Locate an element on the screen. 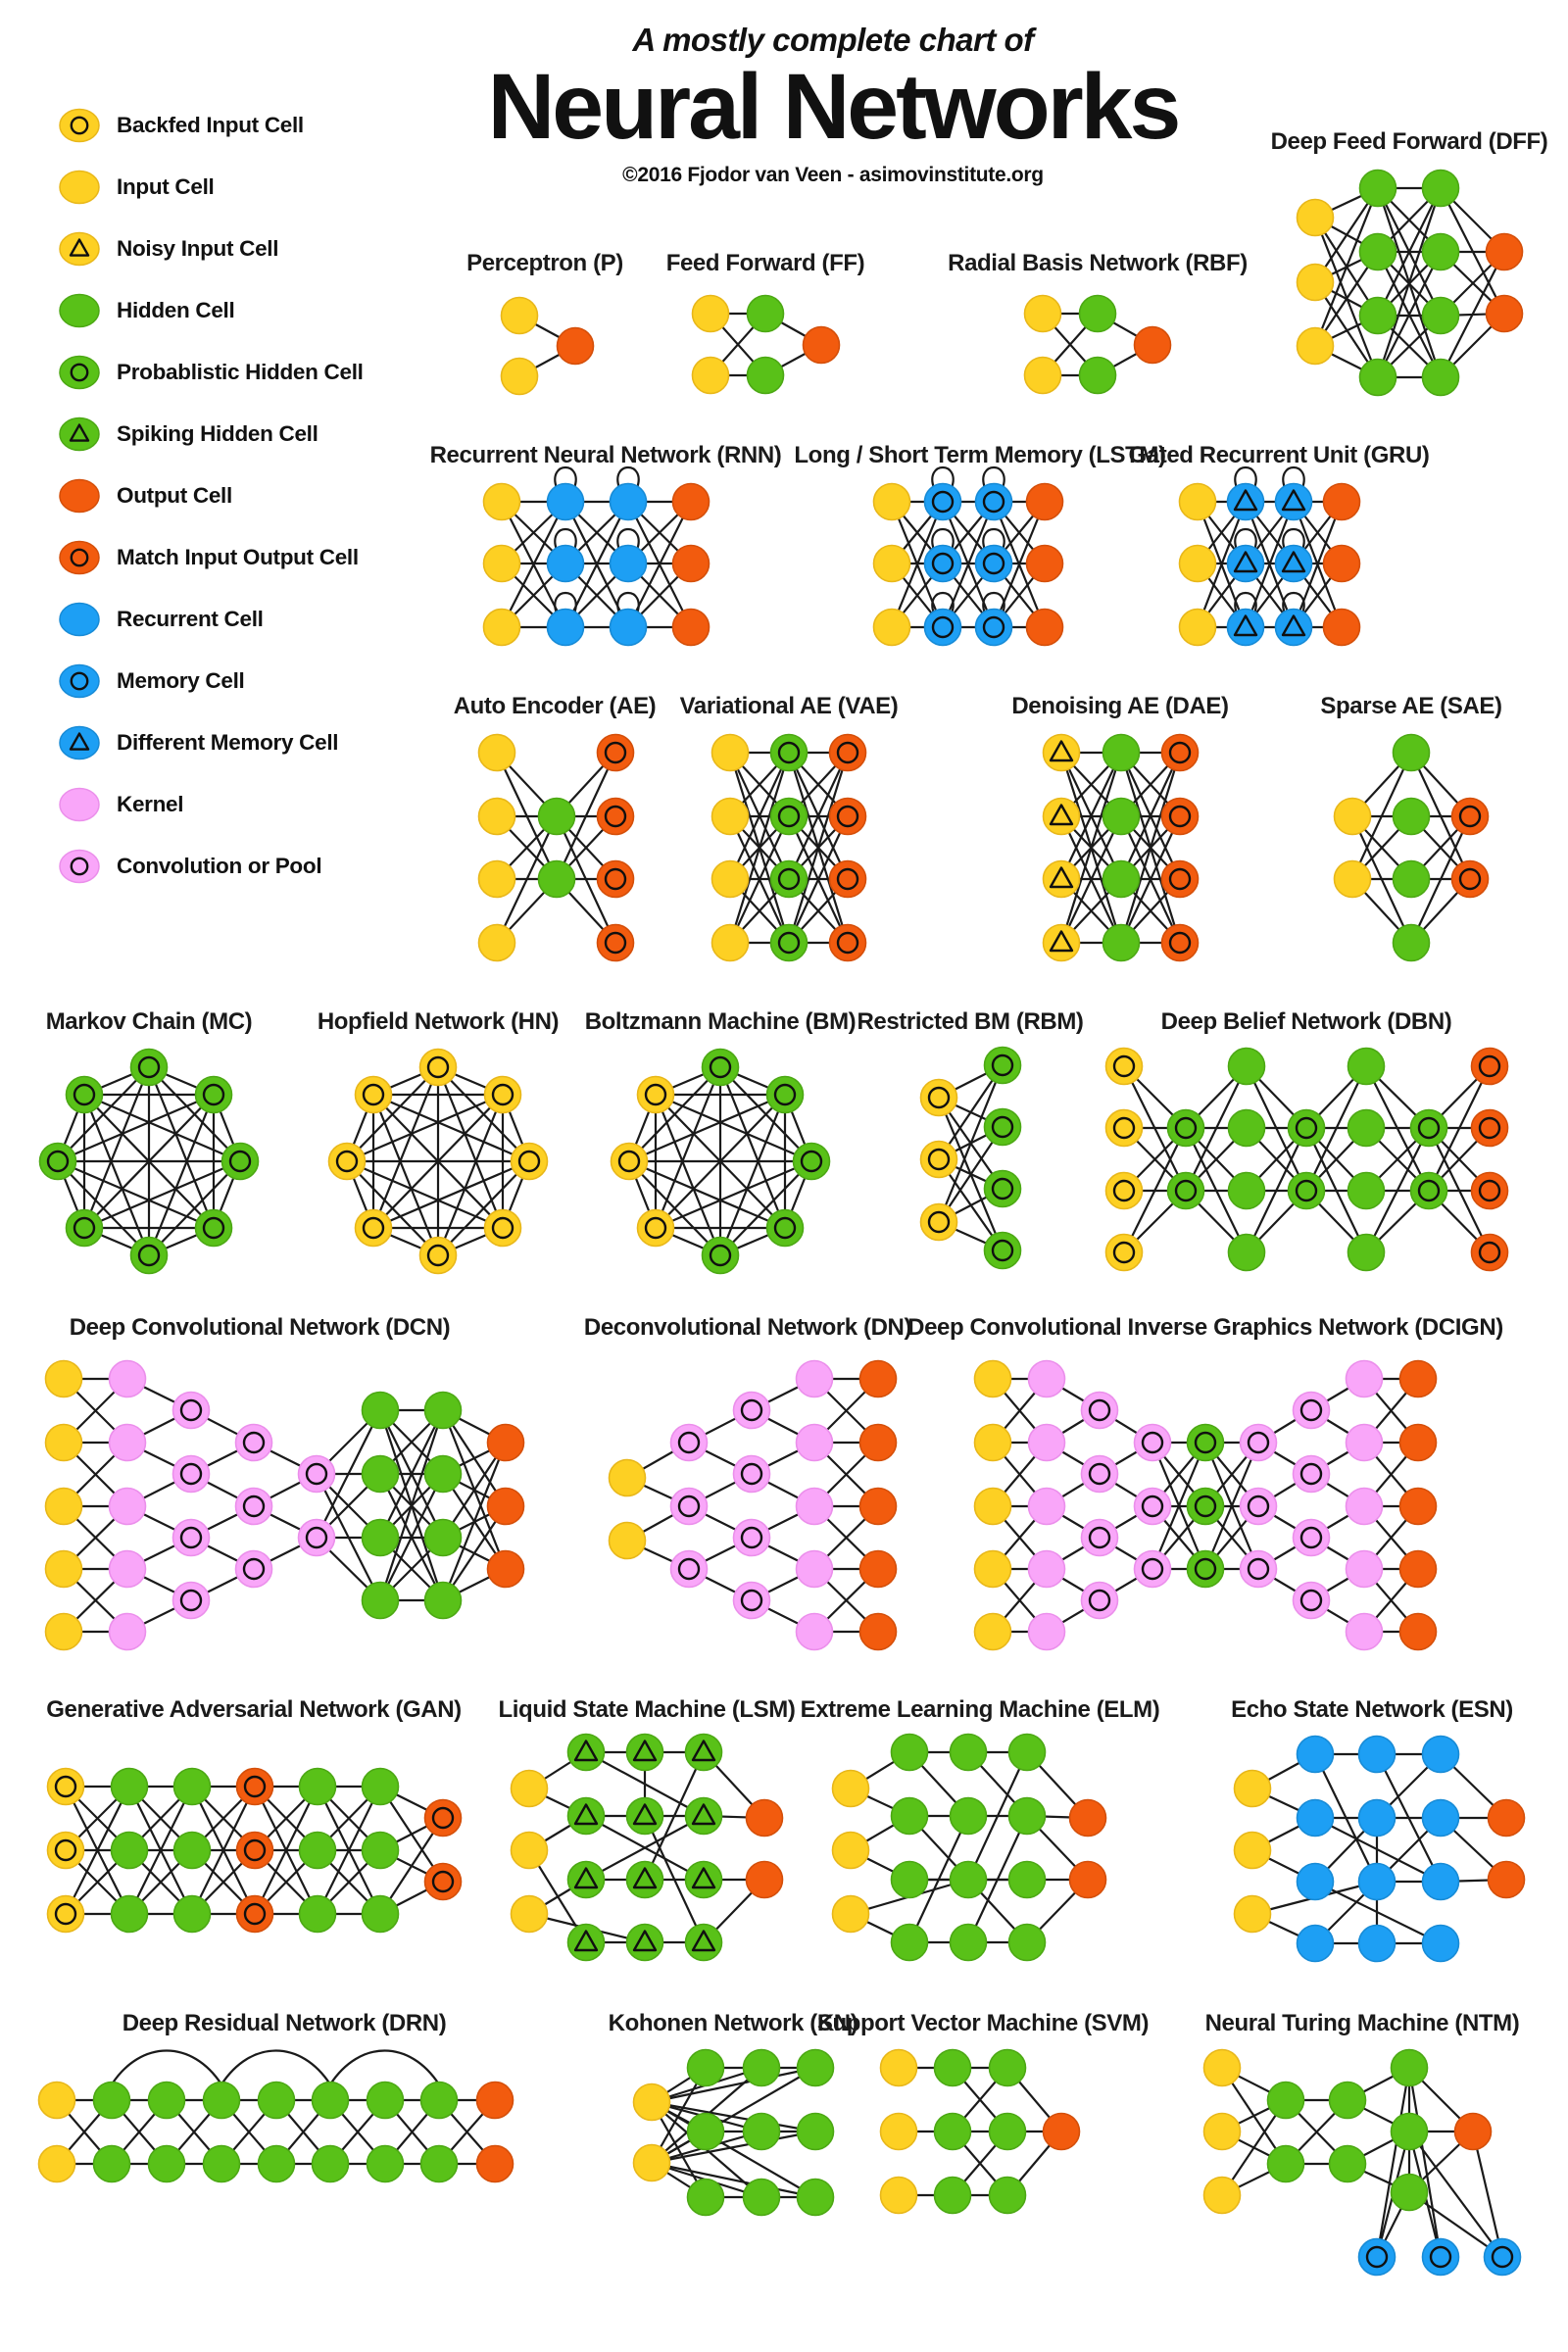 The height and width of the screenshot is (2352, 1568). cell-ni is located at coordinates (1061, 752).